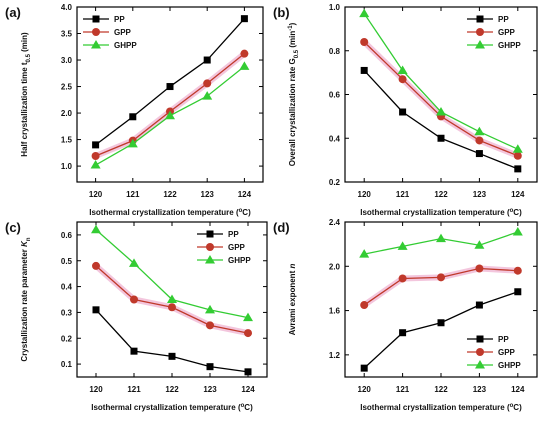 This screenshot has width=550, height=434. What do you see at coordinates (281, 12) in the screenshot?
I see `panel-label: (b)` at bounding box center [281, 12].